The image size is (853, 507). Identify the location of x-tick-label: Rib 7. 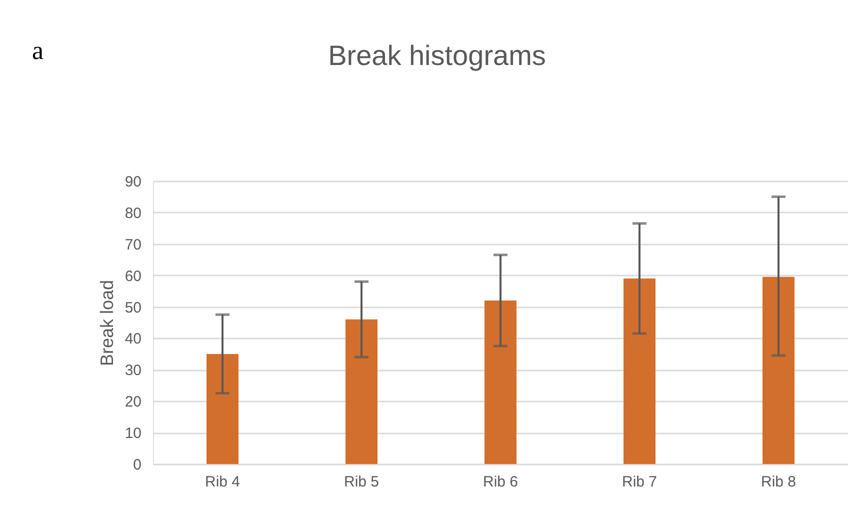
(640, 482).